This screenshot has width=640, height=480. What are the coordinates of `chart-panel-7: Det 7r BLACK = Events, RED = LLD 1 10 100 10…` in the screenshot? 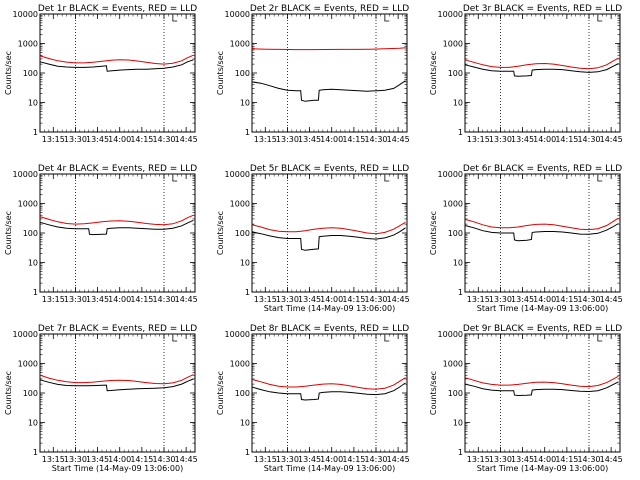 It's located at (101, 398).